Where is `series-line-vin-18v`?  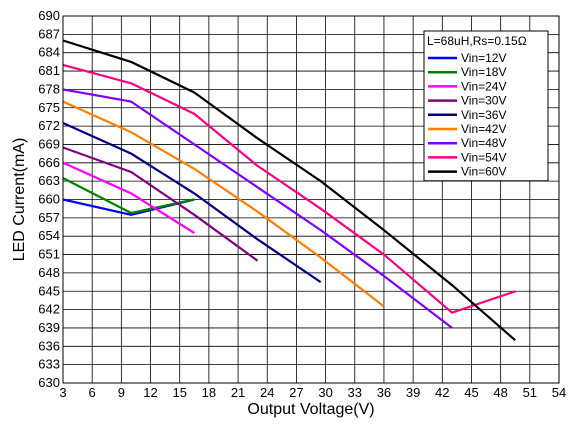 series-line-vin-18v is located at coordinates (128, 195).